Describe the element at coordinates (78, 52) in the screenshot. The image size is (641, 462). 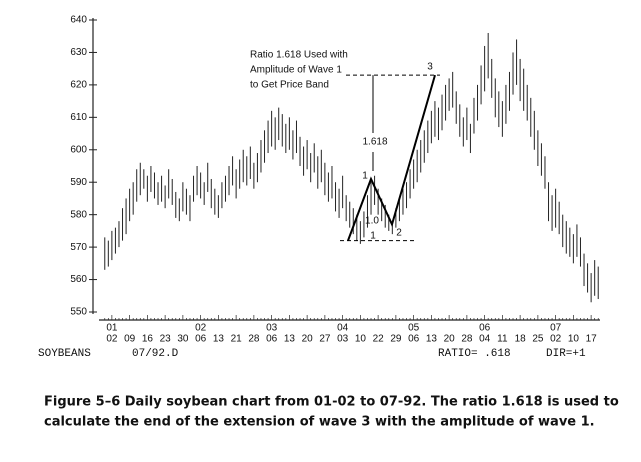
I see `y-tick-label: 630` at that location.